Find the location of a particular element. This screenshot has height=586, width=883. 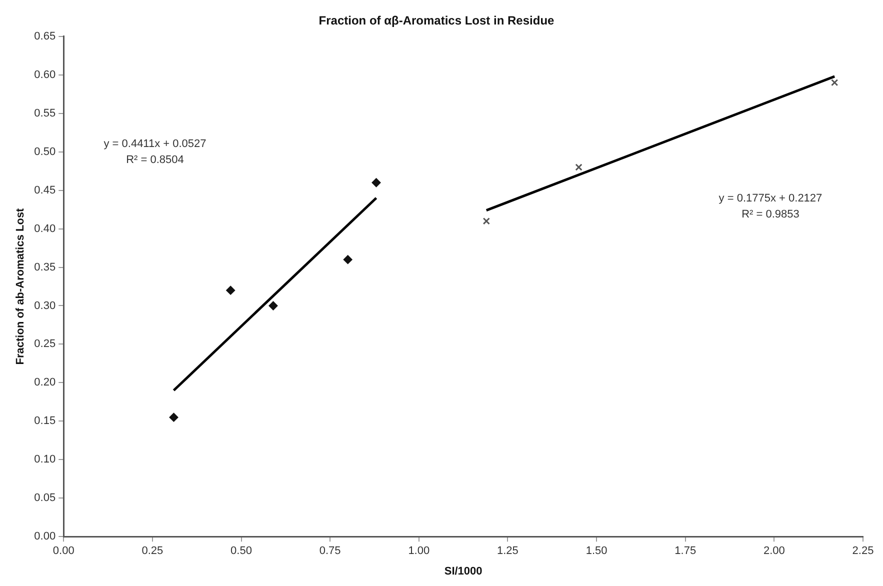

y-tick-label: 0.40 is located at coordinates (45, 228).